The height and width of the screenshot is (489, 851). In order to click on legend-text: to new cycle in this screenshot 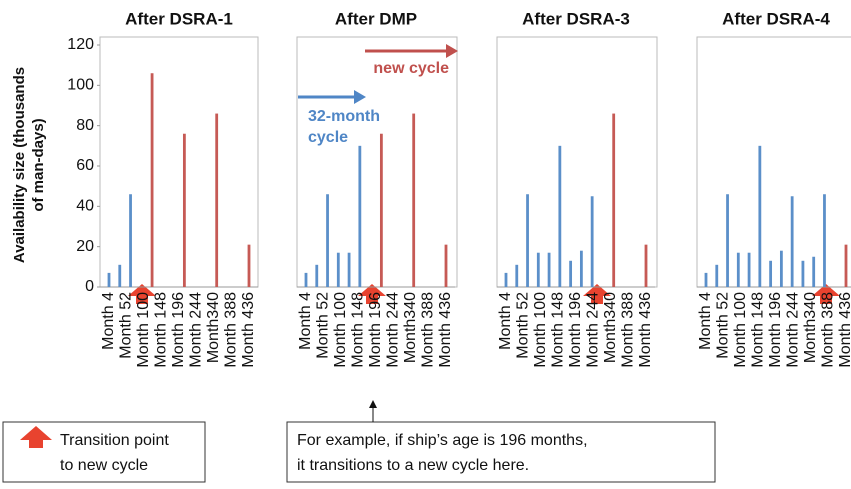, I will do `click(104, 465)`.